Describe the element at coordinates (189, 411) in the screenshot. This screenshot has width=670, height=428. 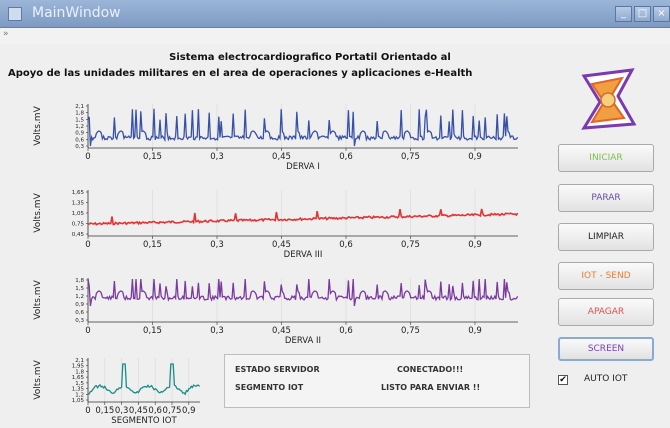
I see `segiot-x-tick-label: 0,9` at that location.